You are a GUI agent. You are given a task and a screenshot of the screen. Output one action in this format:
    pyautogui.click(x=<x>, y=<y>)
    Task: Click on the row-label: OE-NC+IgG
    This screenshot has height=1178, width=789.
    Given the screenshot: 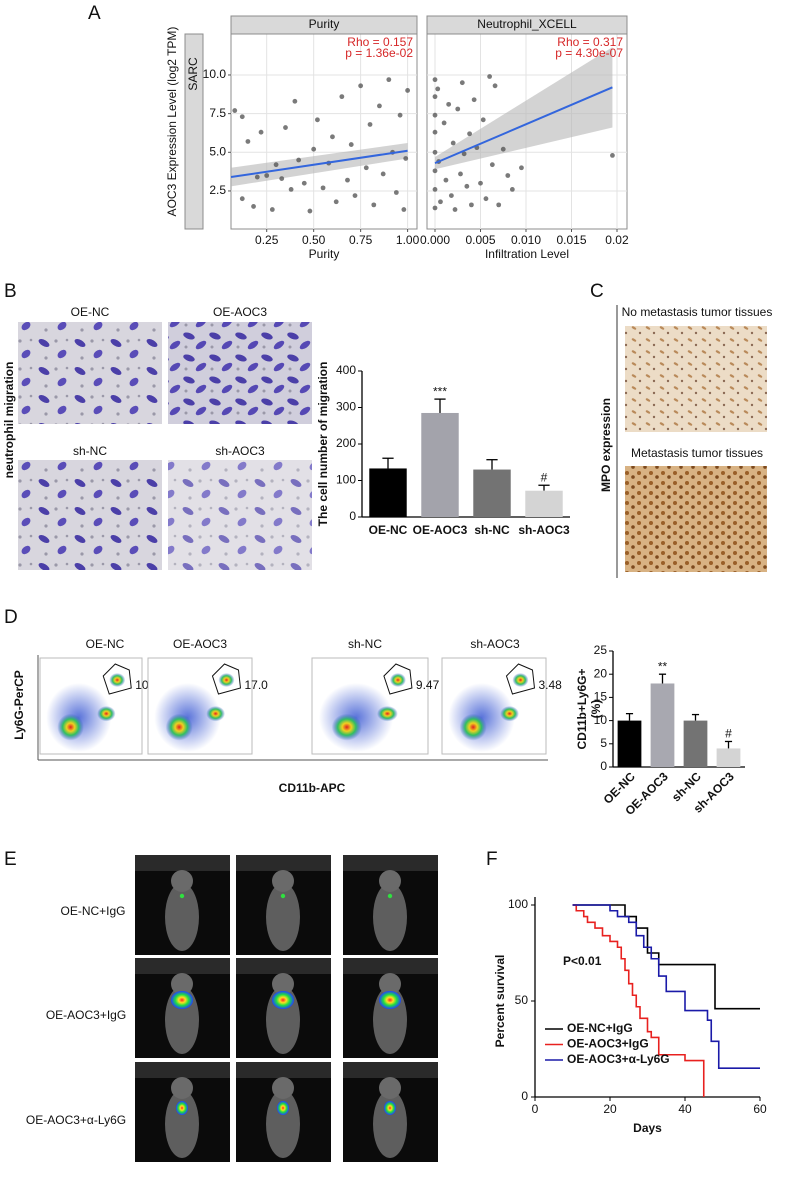 What is the action you would take?
    pyautogui.click(x=92, y=911)
    